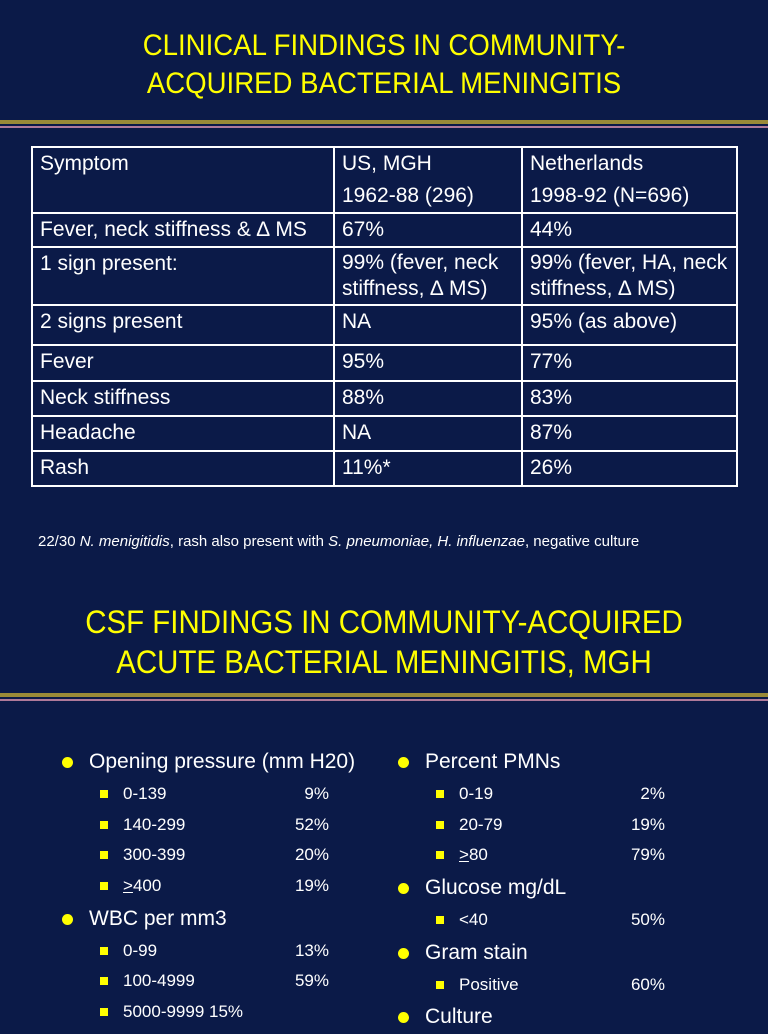 The image size is (768, 1034). What do you see at coordinates (183, 325) in the screenshot?
I see `symptom-cell: 2 signs present` at bounding box center [183, 325].